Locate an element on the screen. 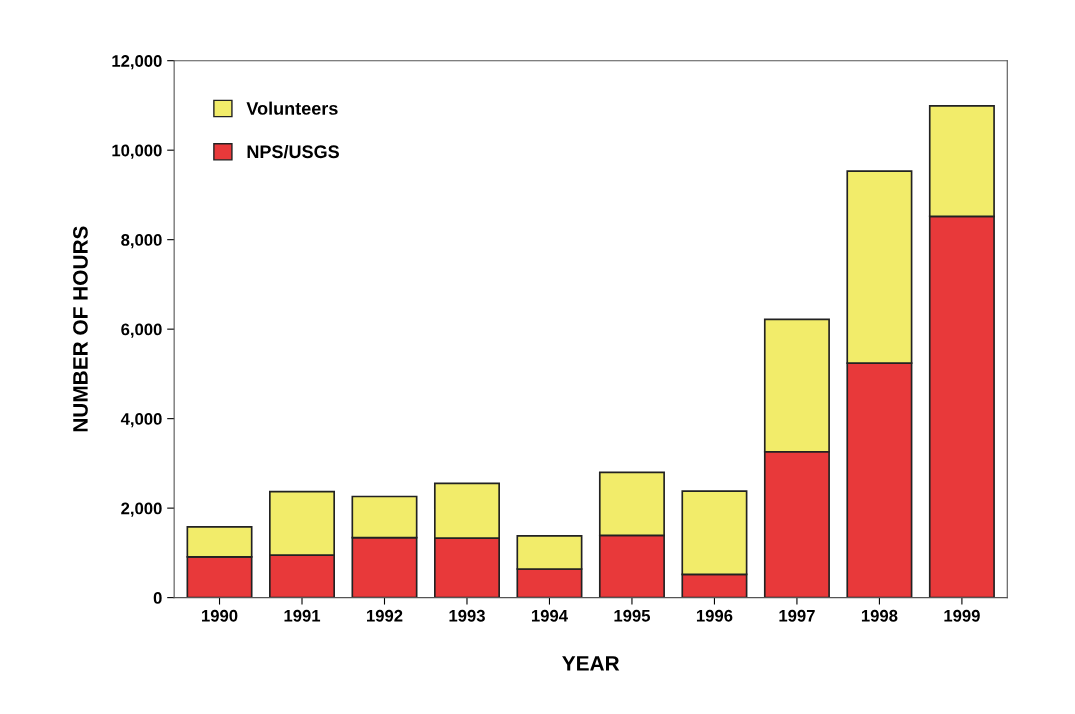 Image resolution: width=1075 pixels, height=714 pixels. y-tick-label: 2,000 is located at coordinates (141, 509).